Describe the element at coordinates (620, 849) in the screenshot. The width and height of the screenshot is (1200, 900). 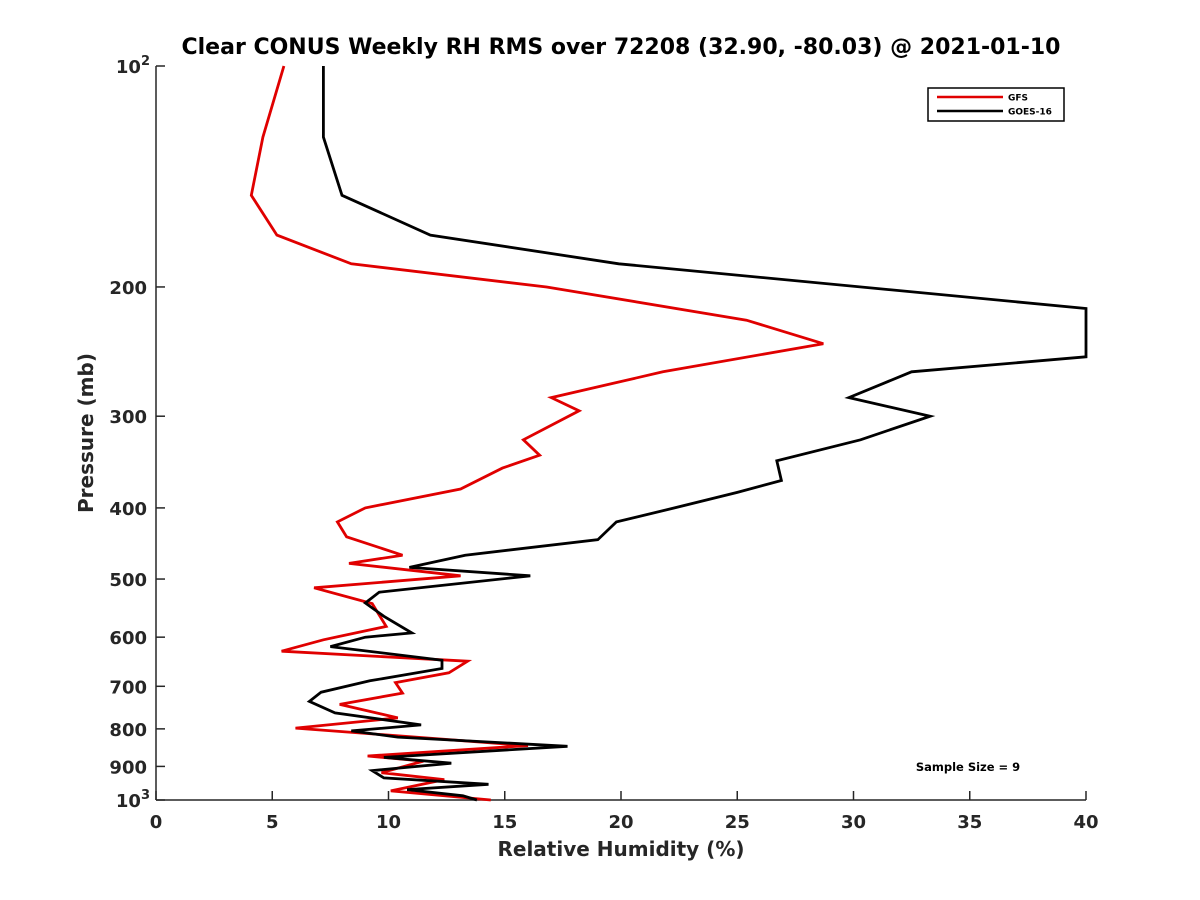
I see `x-axis-label: Relative Humidity (%)` at that location.